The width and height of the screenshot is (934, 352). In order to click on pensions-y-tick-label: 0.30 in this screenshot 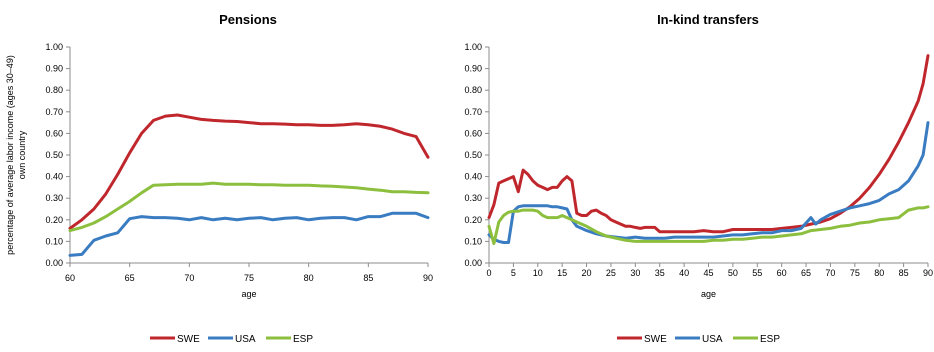, I will do `click(54, 198)`.